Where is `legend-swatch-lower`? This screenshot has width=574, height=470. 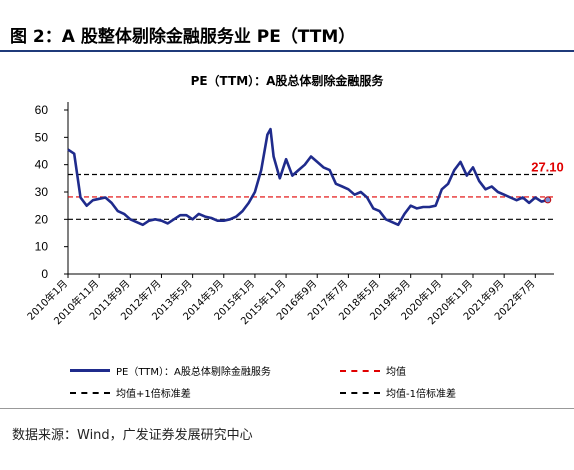
legend-swatch-lower is located at coordinates (360, 392).